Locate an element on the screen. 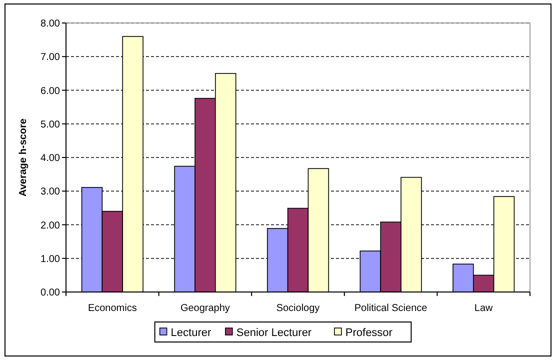 This screenshot has width=556, height=360. legend-label: Lecturer is located at coordinates (191, 332).